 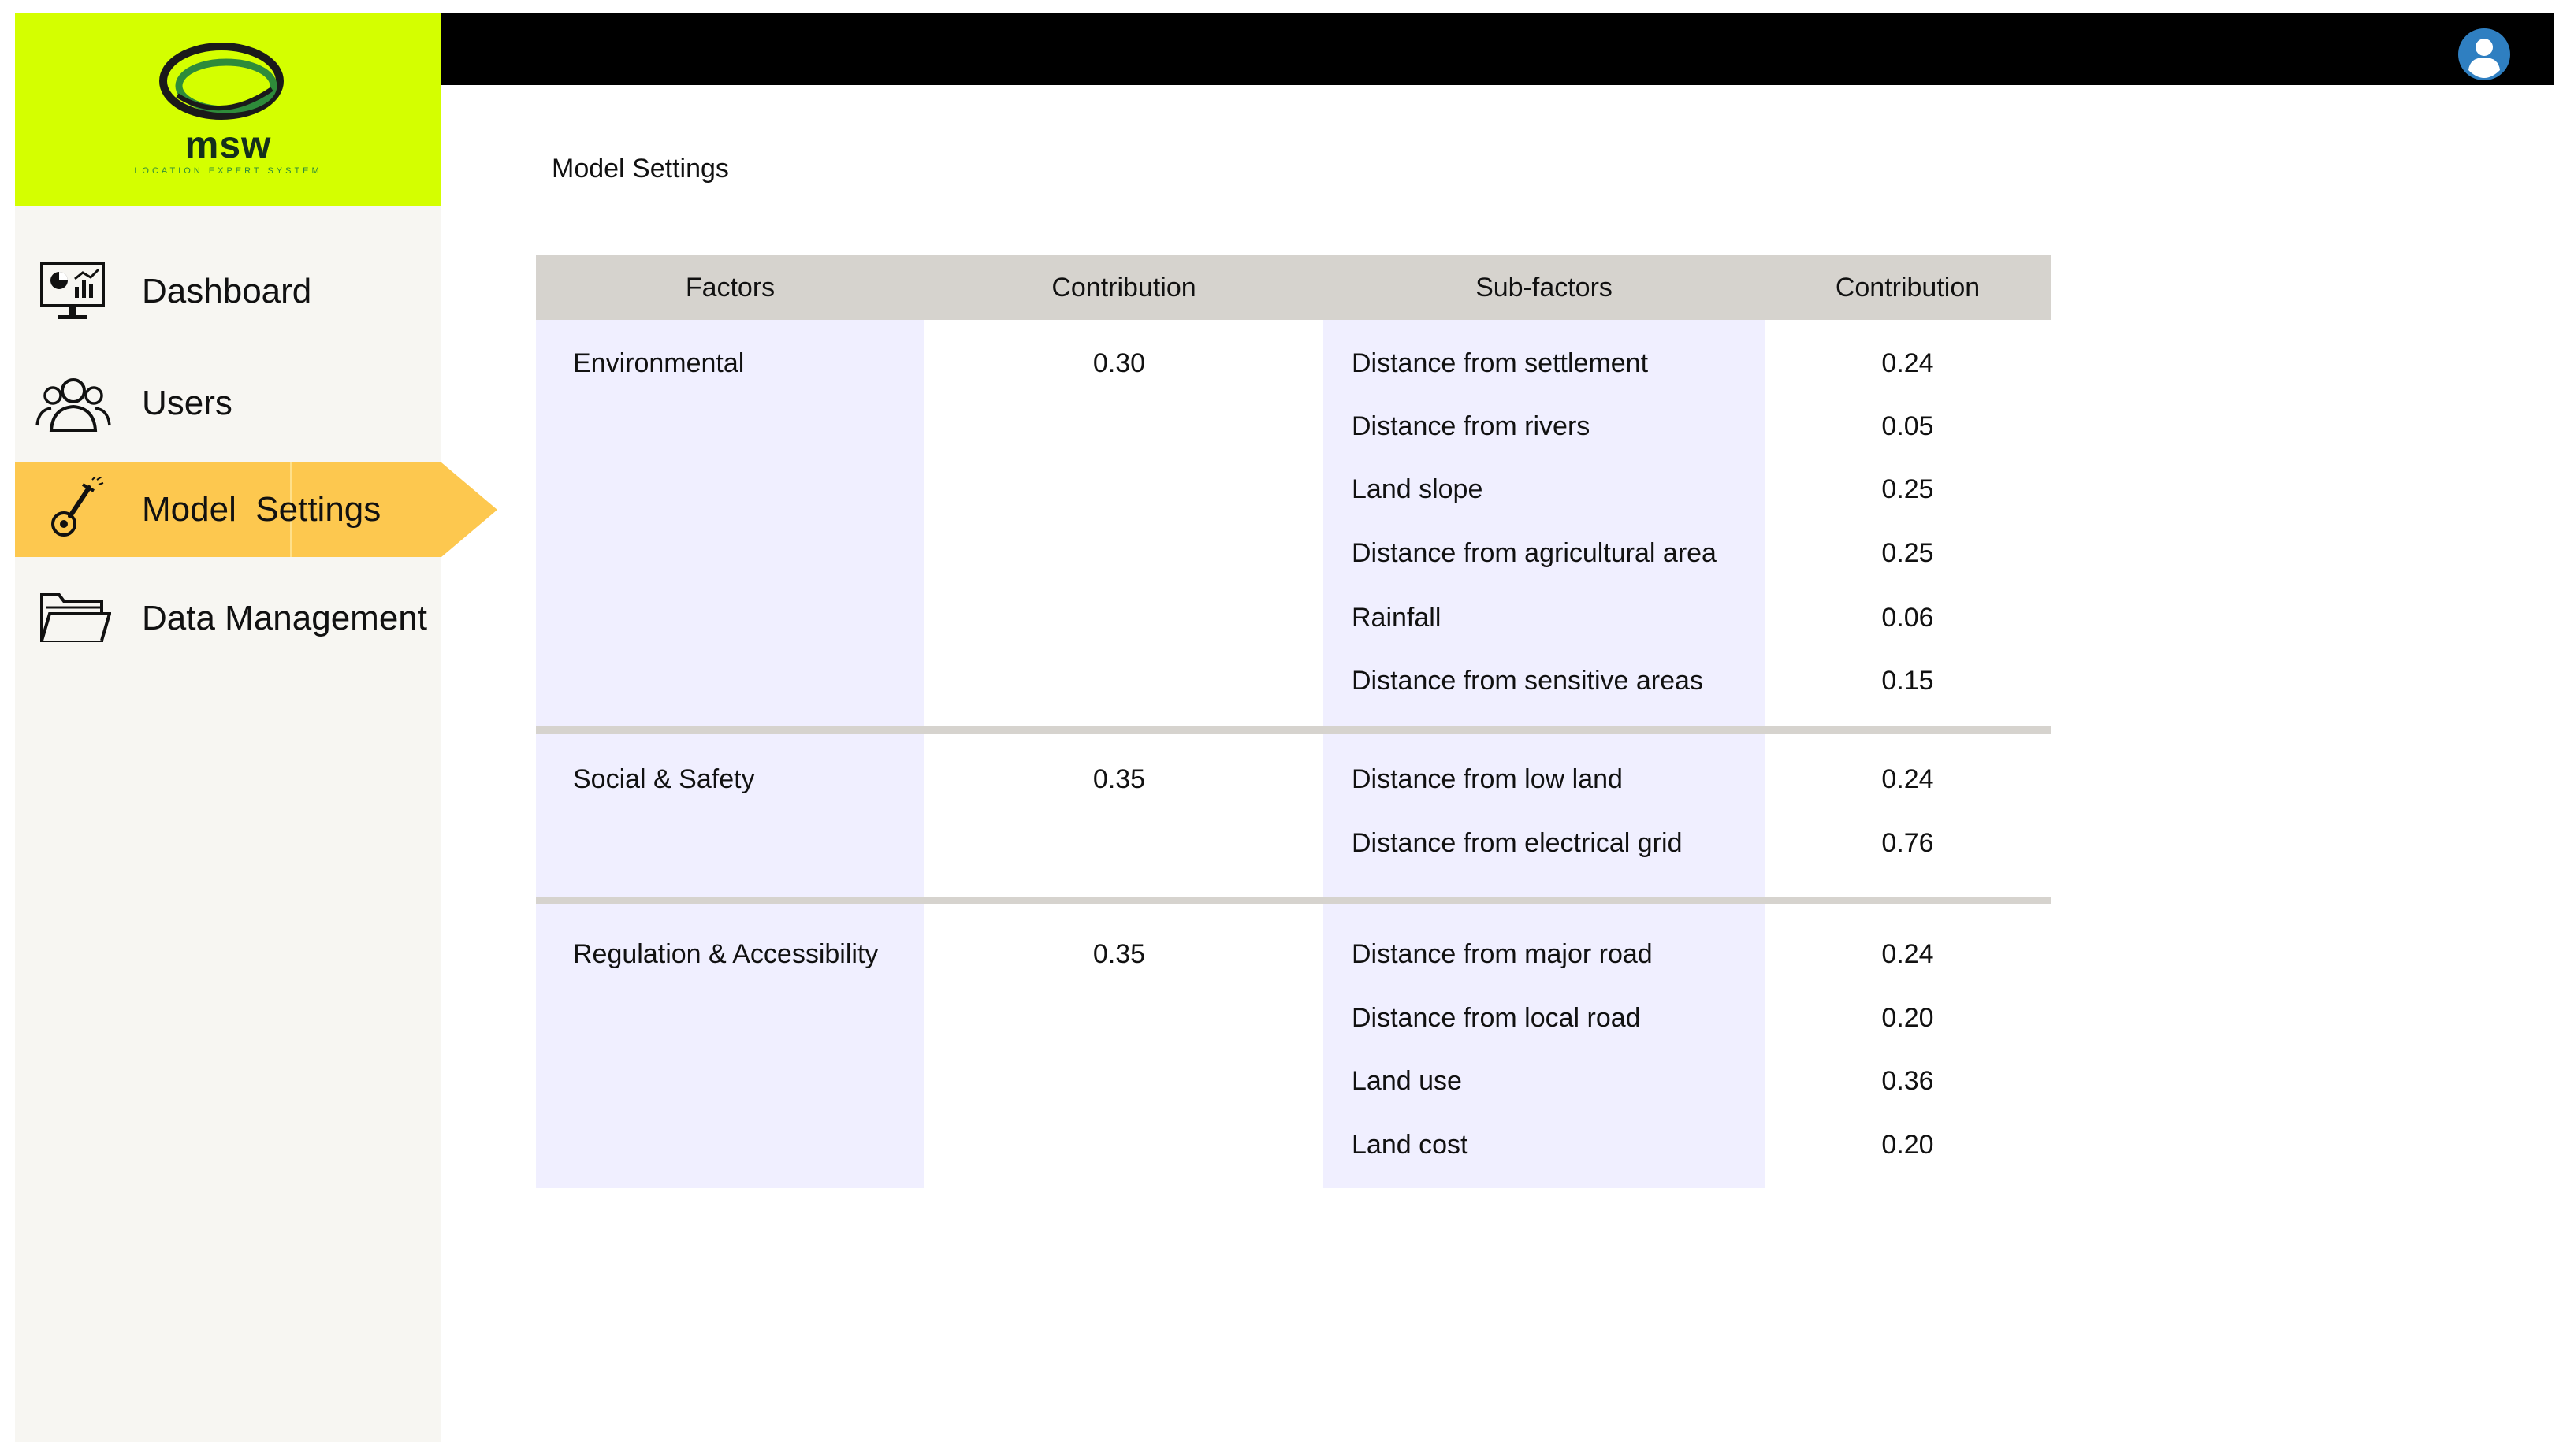 What do you see at coordinates (221, 81) in the screenshot?
I see `logo-ring-icon` at bounding box center [221, 81].